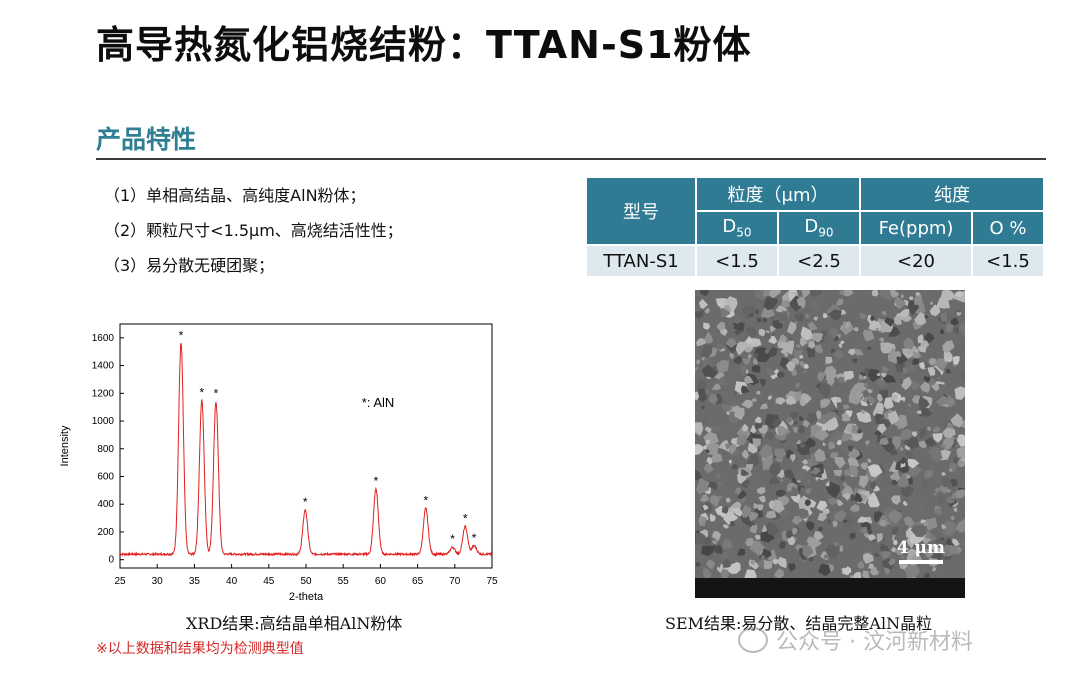  Describe the element at coordinates (103, 393) in the screenshot. I see `y-tick-label: 1200` at that location.